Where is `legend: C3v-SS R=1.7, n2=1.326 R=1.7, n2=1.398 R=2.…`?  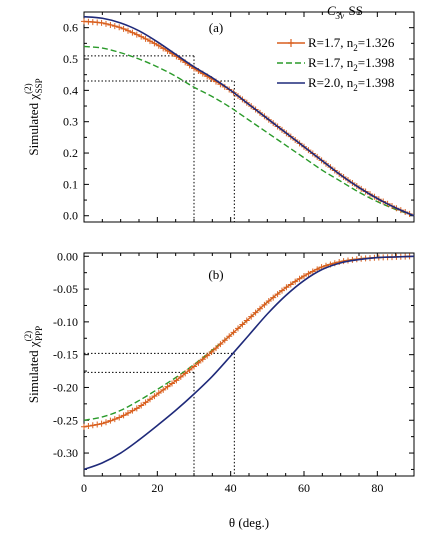
legend: C3v-SS R=1.7, n2=1.326 R=1.7, n2=1.398 R=2.… is located at coordinates (336, 48).